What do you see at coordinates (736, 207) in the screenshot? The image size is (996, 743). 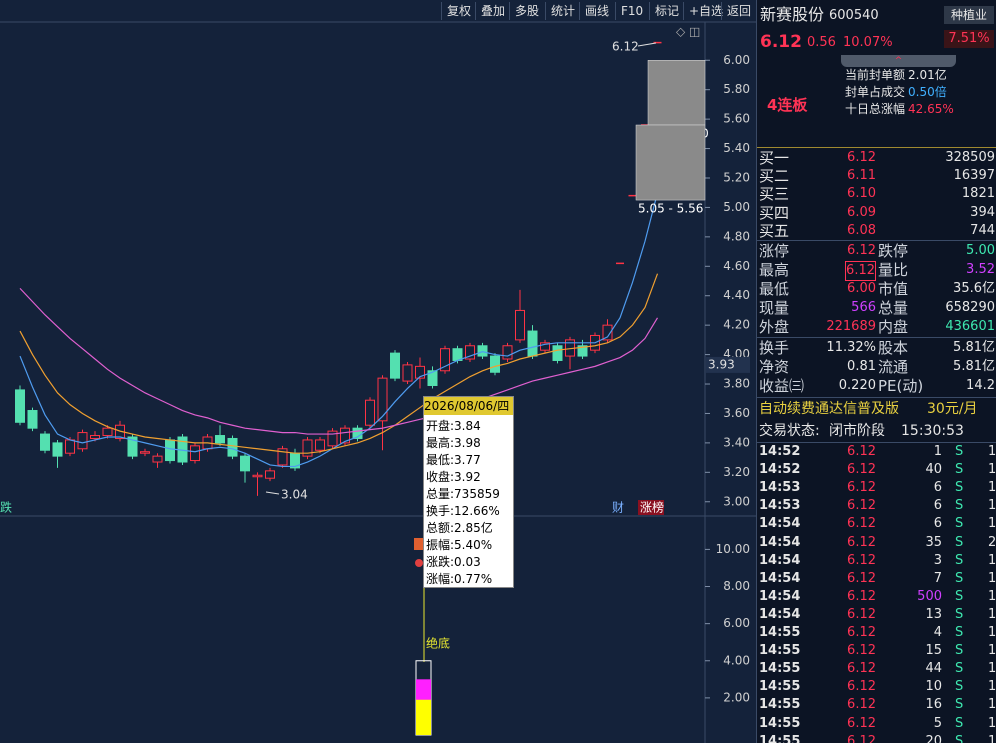 I see `y-tick-label: 5.00` at bounding box center [736, 207].